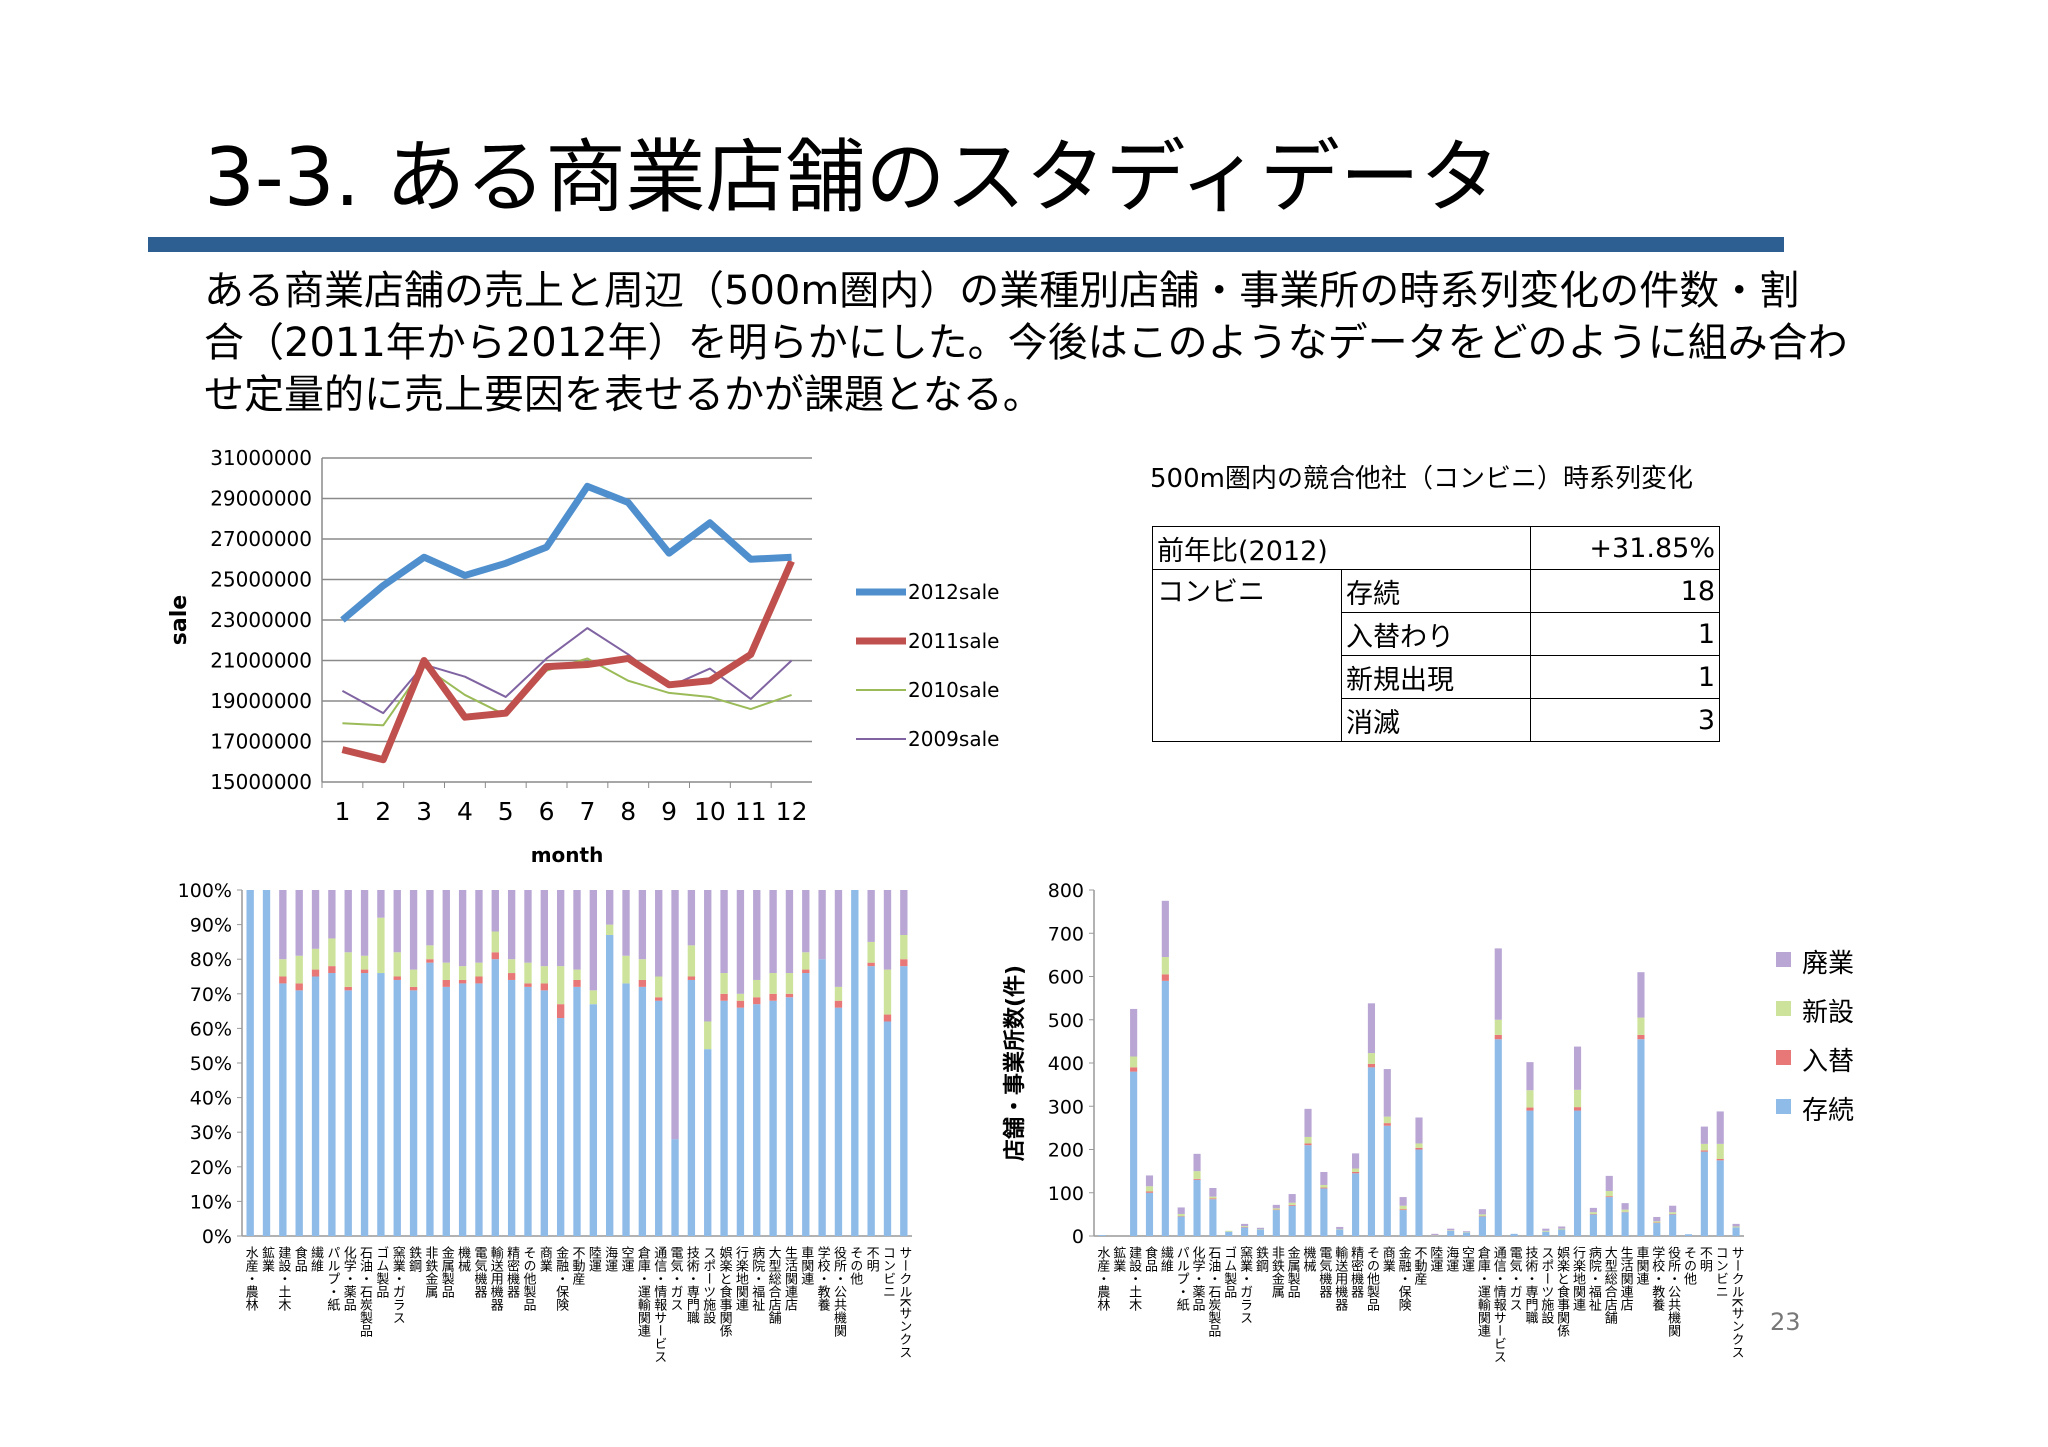 This screenshot has width=2048, height=1447. Describe the element at coordinates (1828, 1111) in the screenshot. I see `legend-label: 存続` at that location.